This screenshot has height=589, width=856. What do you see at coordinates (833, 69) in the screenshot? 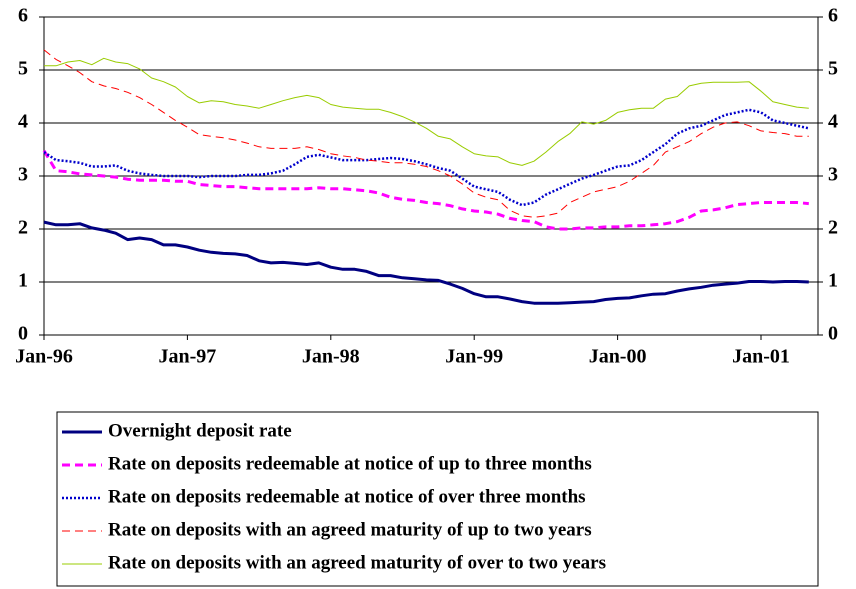
I see `y2-tick-label: 5` at bounding box center [833, 69].